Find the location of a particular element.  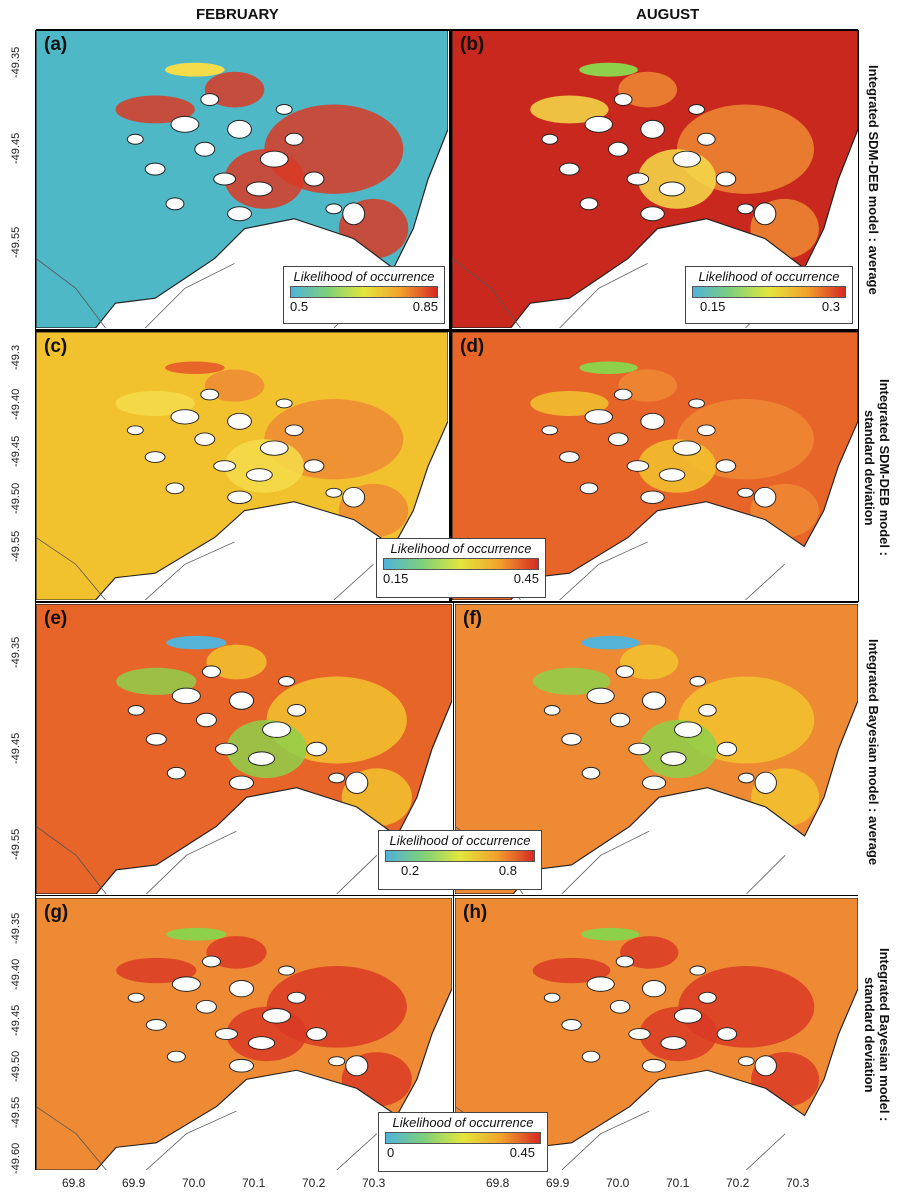

row-label-text: Integrated Bayesian model : average is located at coordinates (873, 752).